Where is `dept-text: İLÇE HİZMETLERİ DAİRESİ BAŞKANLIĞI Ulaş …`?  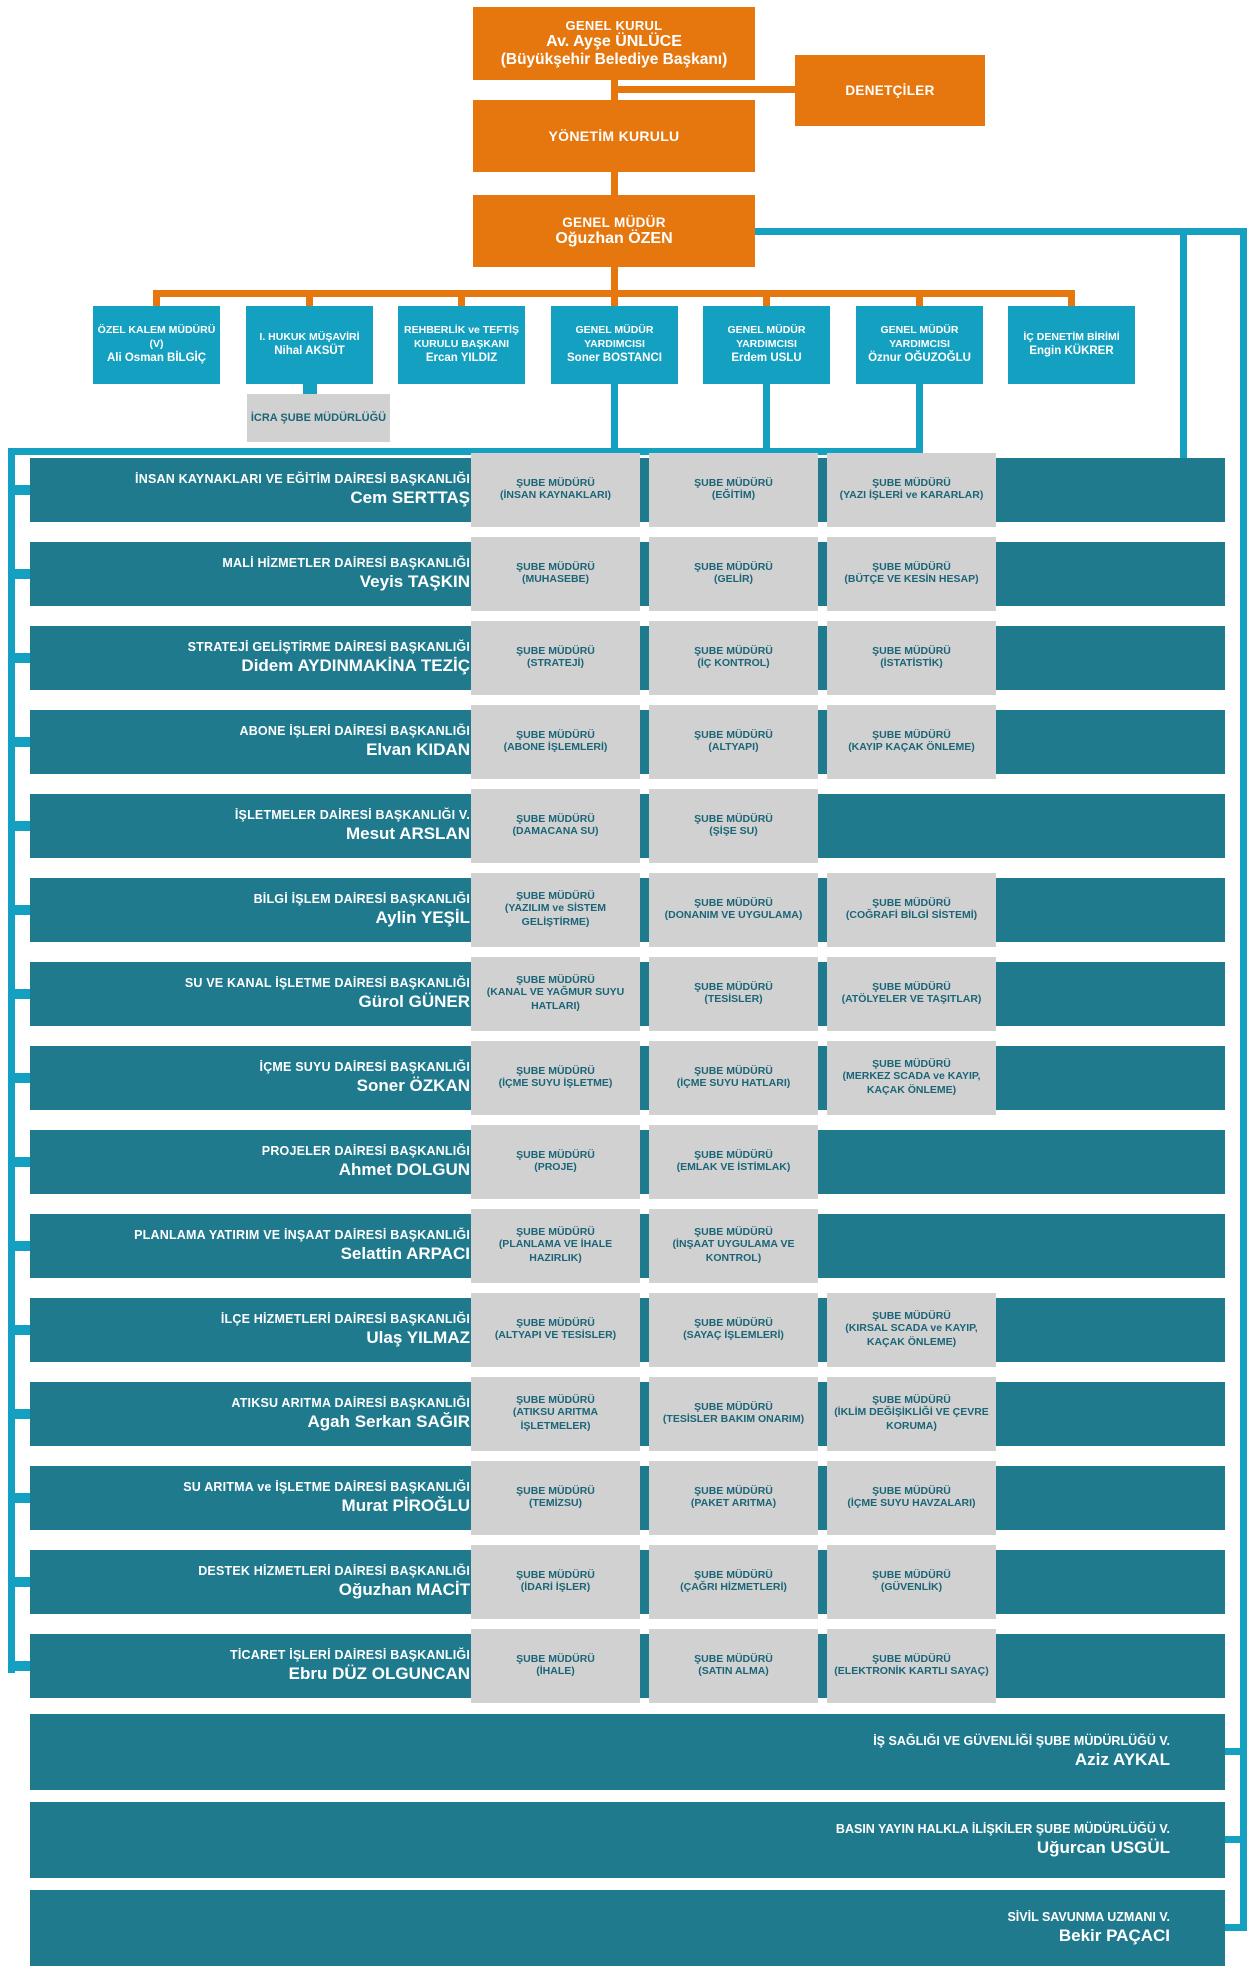
dept-text: İLÇE HİZMETLERİ DAİRESİ BAŞKANLIĞI Ulaş … is located at coordinates (265, 1330).